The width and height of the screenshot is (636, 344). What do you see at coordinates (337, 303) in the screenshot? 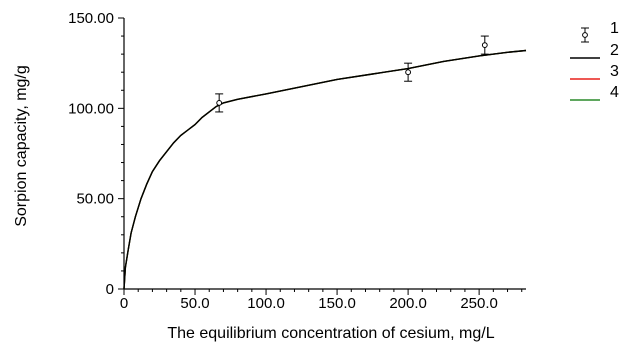
I see `x-tick-label: 150.0` at bounding box center [337, 303].